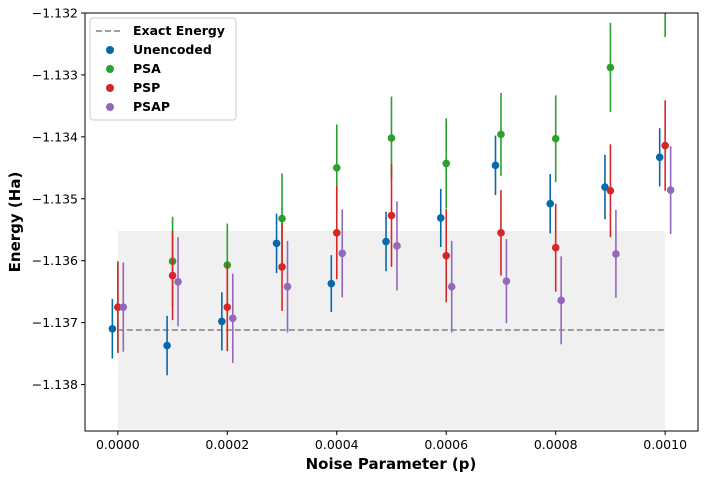 This screenshot has width=706, height=480. I want to click on x-tick-label: 0.0004, so click(337, 444).